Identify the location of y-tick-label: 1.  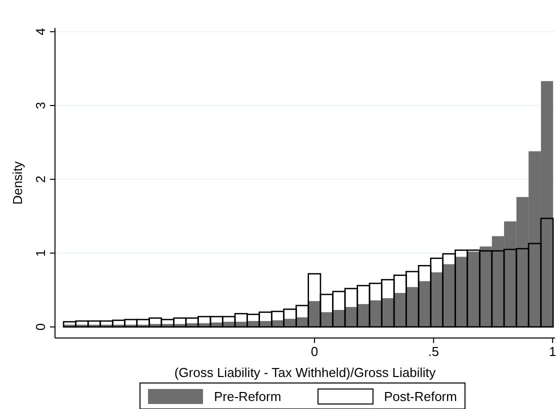
(40, 253).